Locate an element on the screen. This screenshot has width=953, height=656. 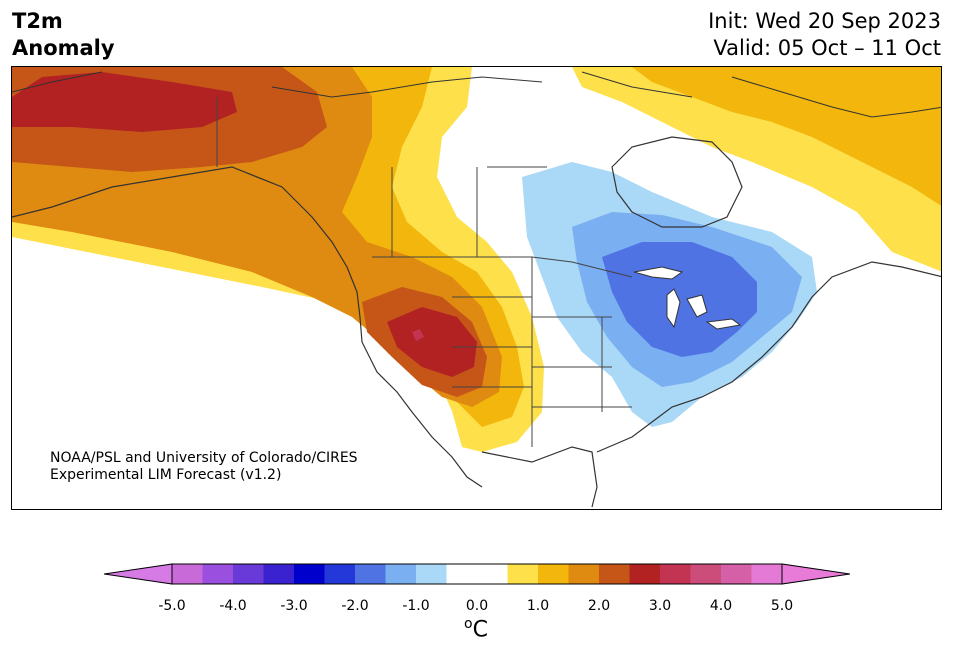
colorbar-over-arrow is located at coordinates (815, 574).